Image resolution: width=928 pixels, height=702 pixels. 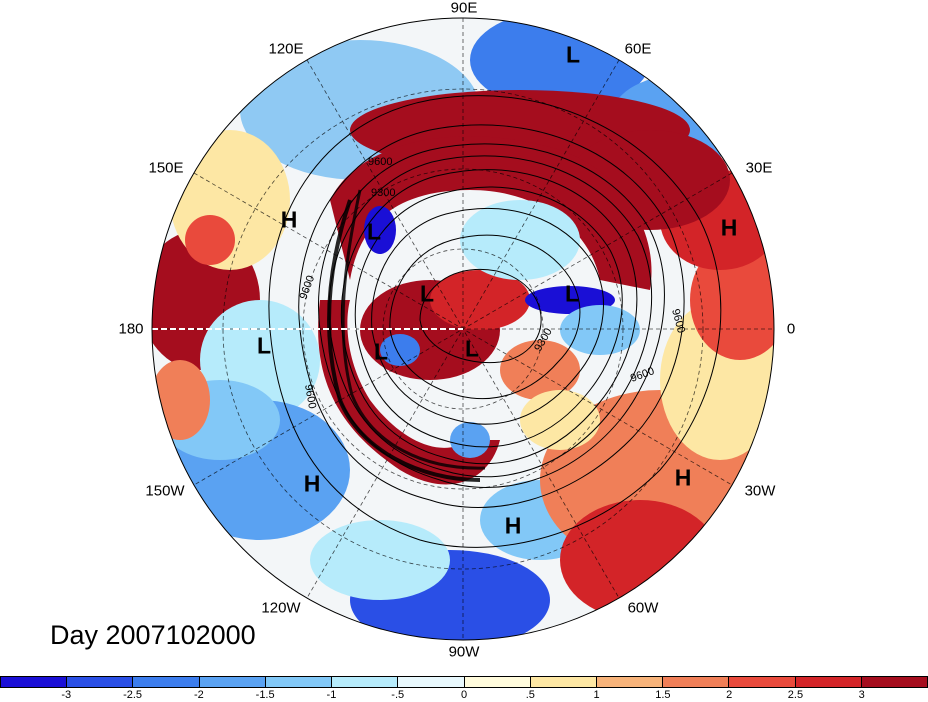 What do you see at coordinates (265, 695) in the screenshot?
I see `colorbar-tick-label: -1.5` at bounding box center [265, 695].